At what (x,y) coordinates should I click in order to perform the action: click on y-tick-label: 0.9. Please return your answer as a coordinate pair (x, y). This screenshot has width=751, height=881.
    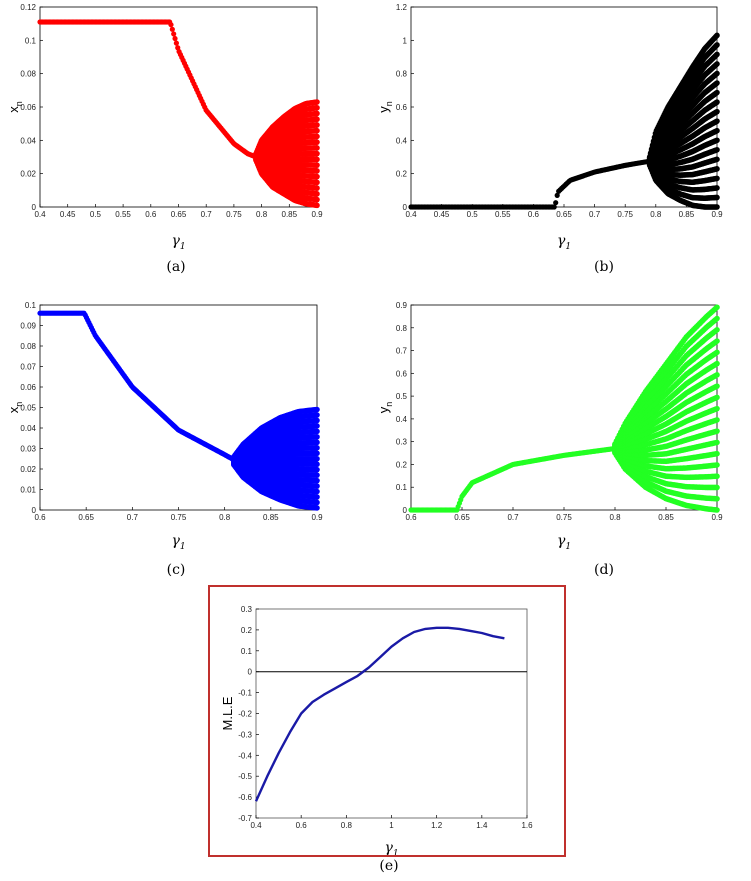
    Looking at the image, I should click on (402, 305).